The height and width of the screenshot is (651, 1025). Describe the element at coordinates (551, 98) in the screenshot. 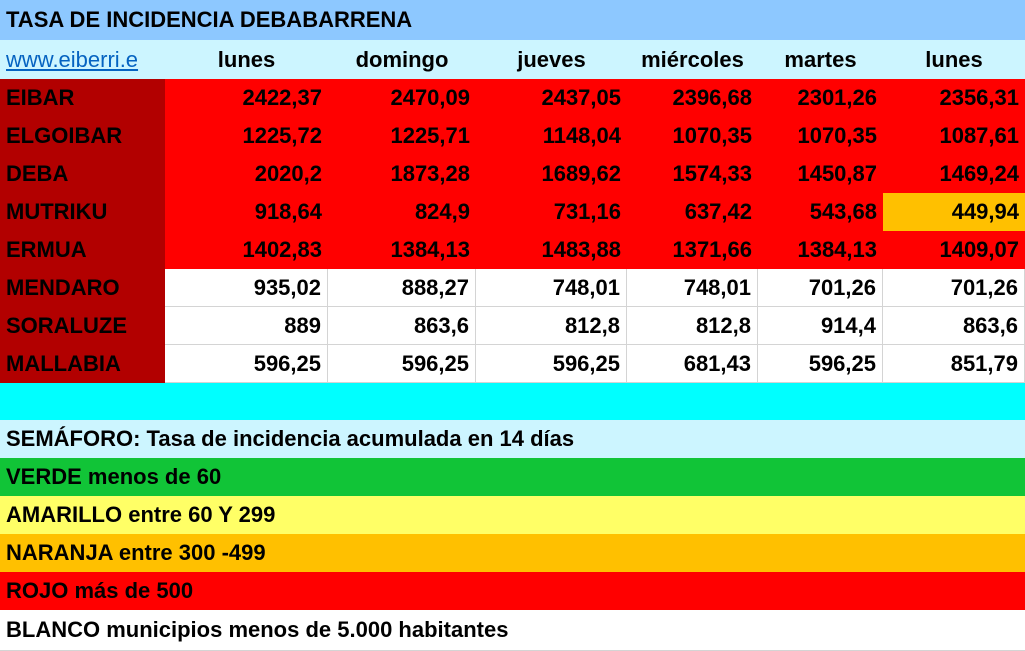

I see `incidence-value-cell: 2437,05` at that location.